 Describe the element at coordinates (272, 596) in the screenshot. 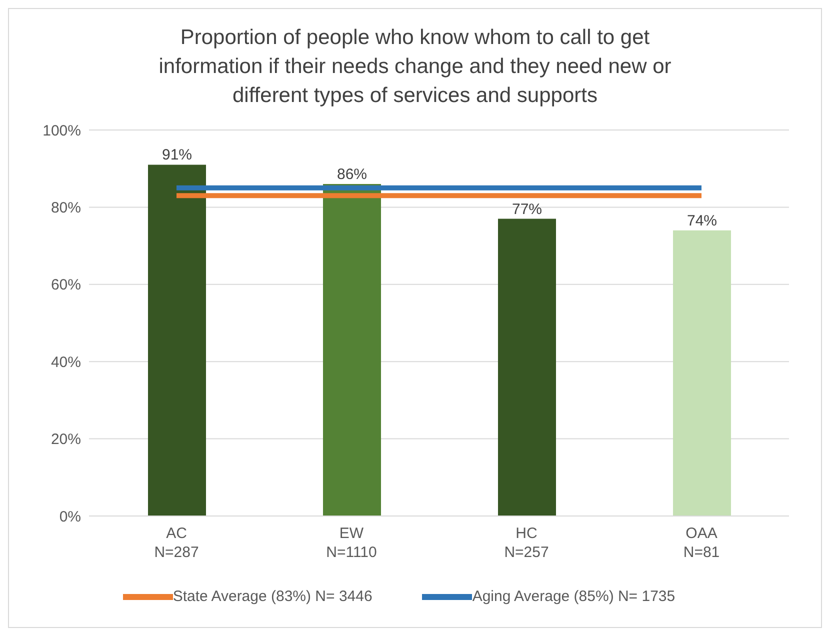

I see `legend-label: State Average (83%) N= 3446` at that location.